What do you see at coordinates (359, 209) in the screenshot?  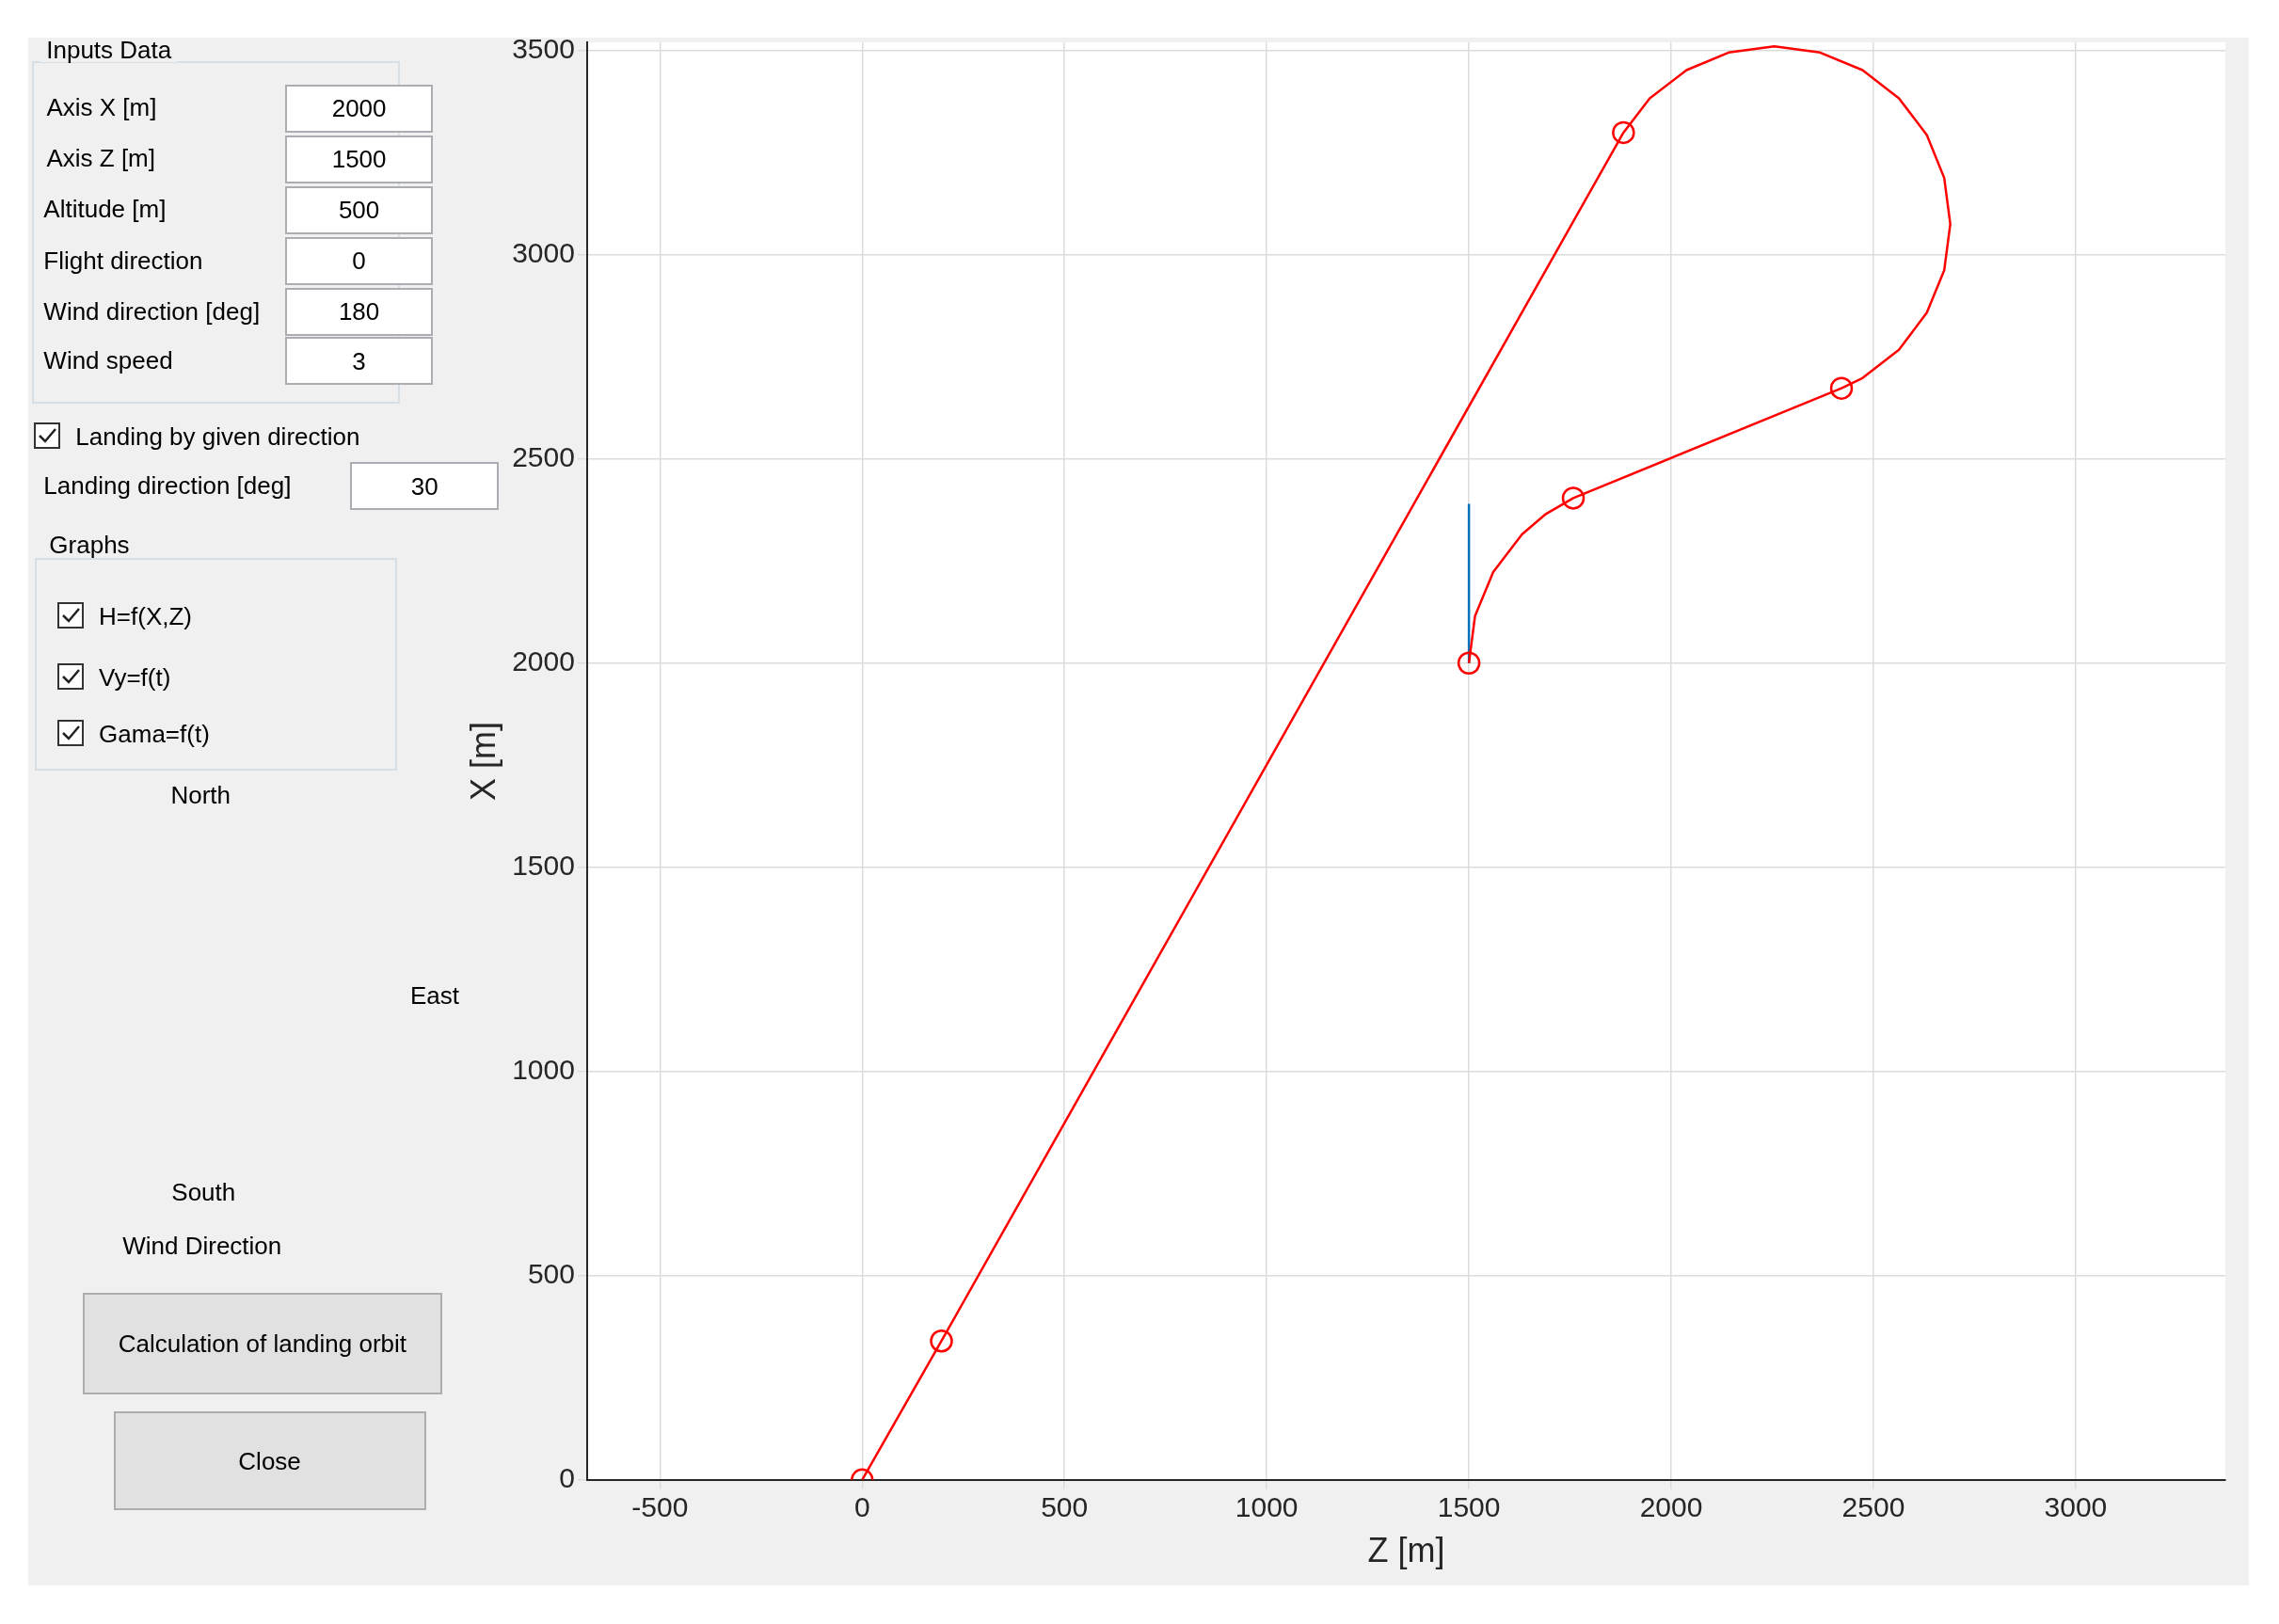 I see `text: 500` at bounding box center [359, 209].